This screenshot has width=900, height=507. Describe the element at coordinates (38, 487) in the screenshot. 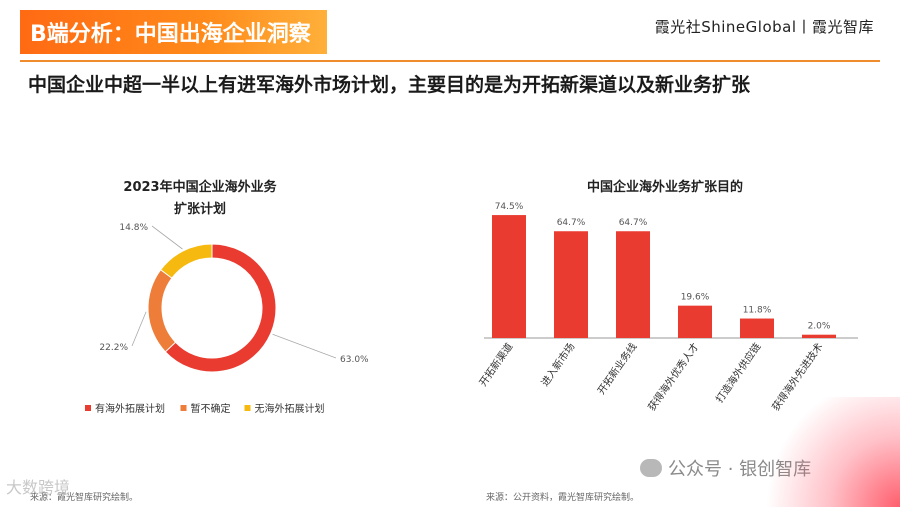

I see `watermark-left: 大数跨境` at that location.